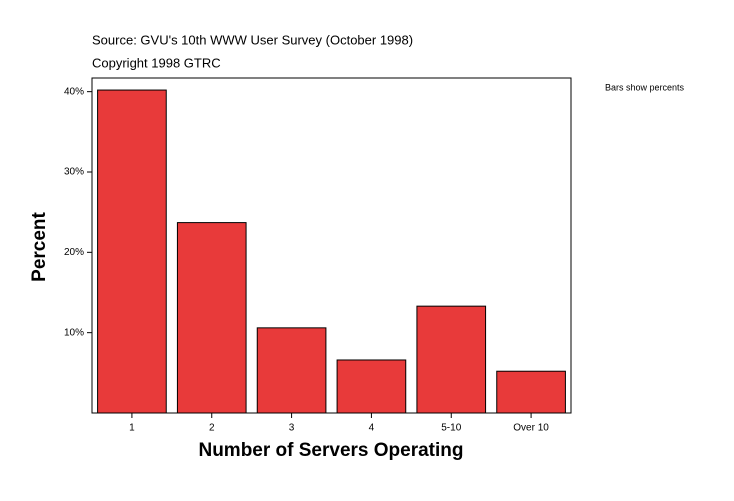  What do you see at coordinates (212, 428) in the screenshot?
I see `x-tick-label: 2` at bounding box center [212, 428].